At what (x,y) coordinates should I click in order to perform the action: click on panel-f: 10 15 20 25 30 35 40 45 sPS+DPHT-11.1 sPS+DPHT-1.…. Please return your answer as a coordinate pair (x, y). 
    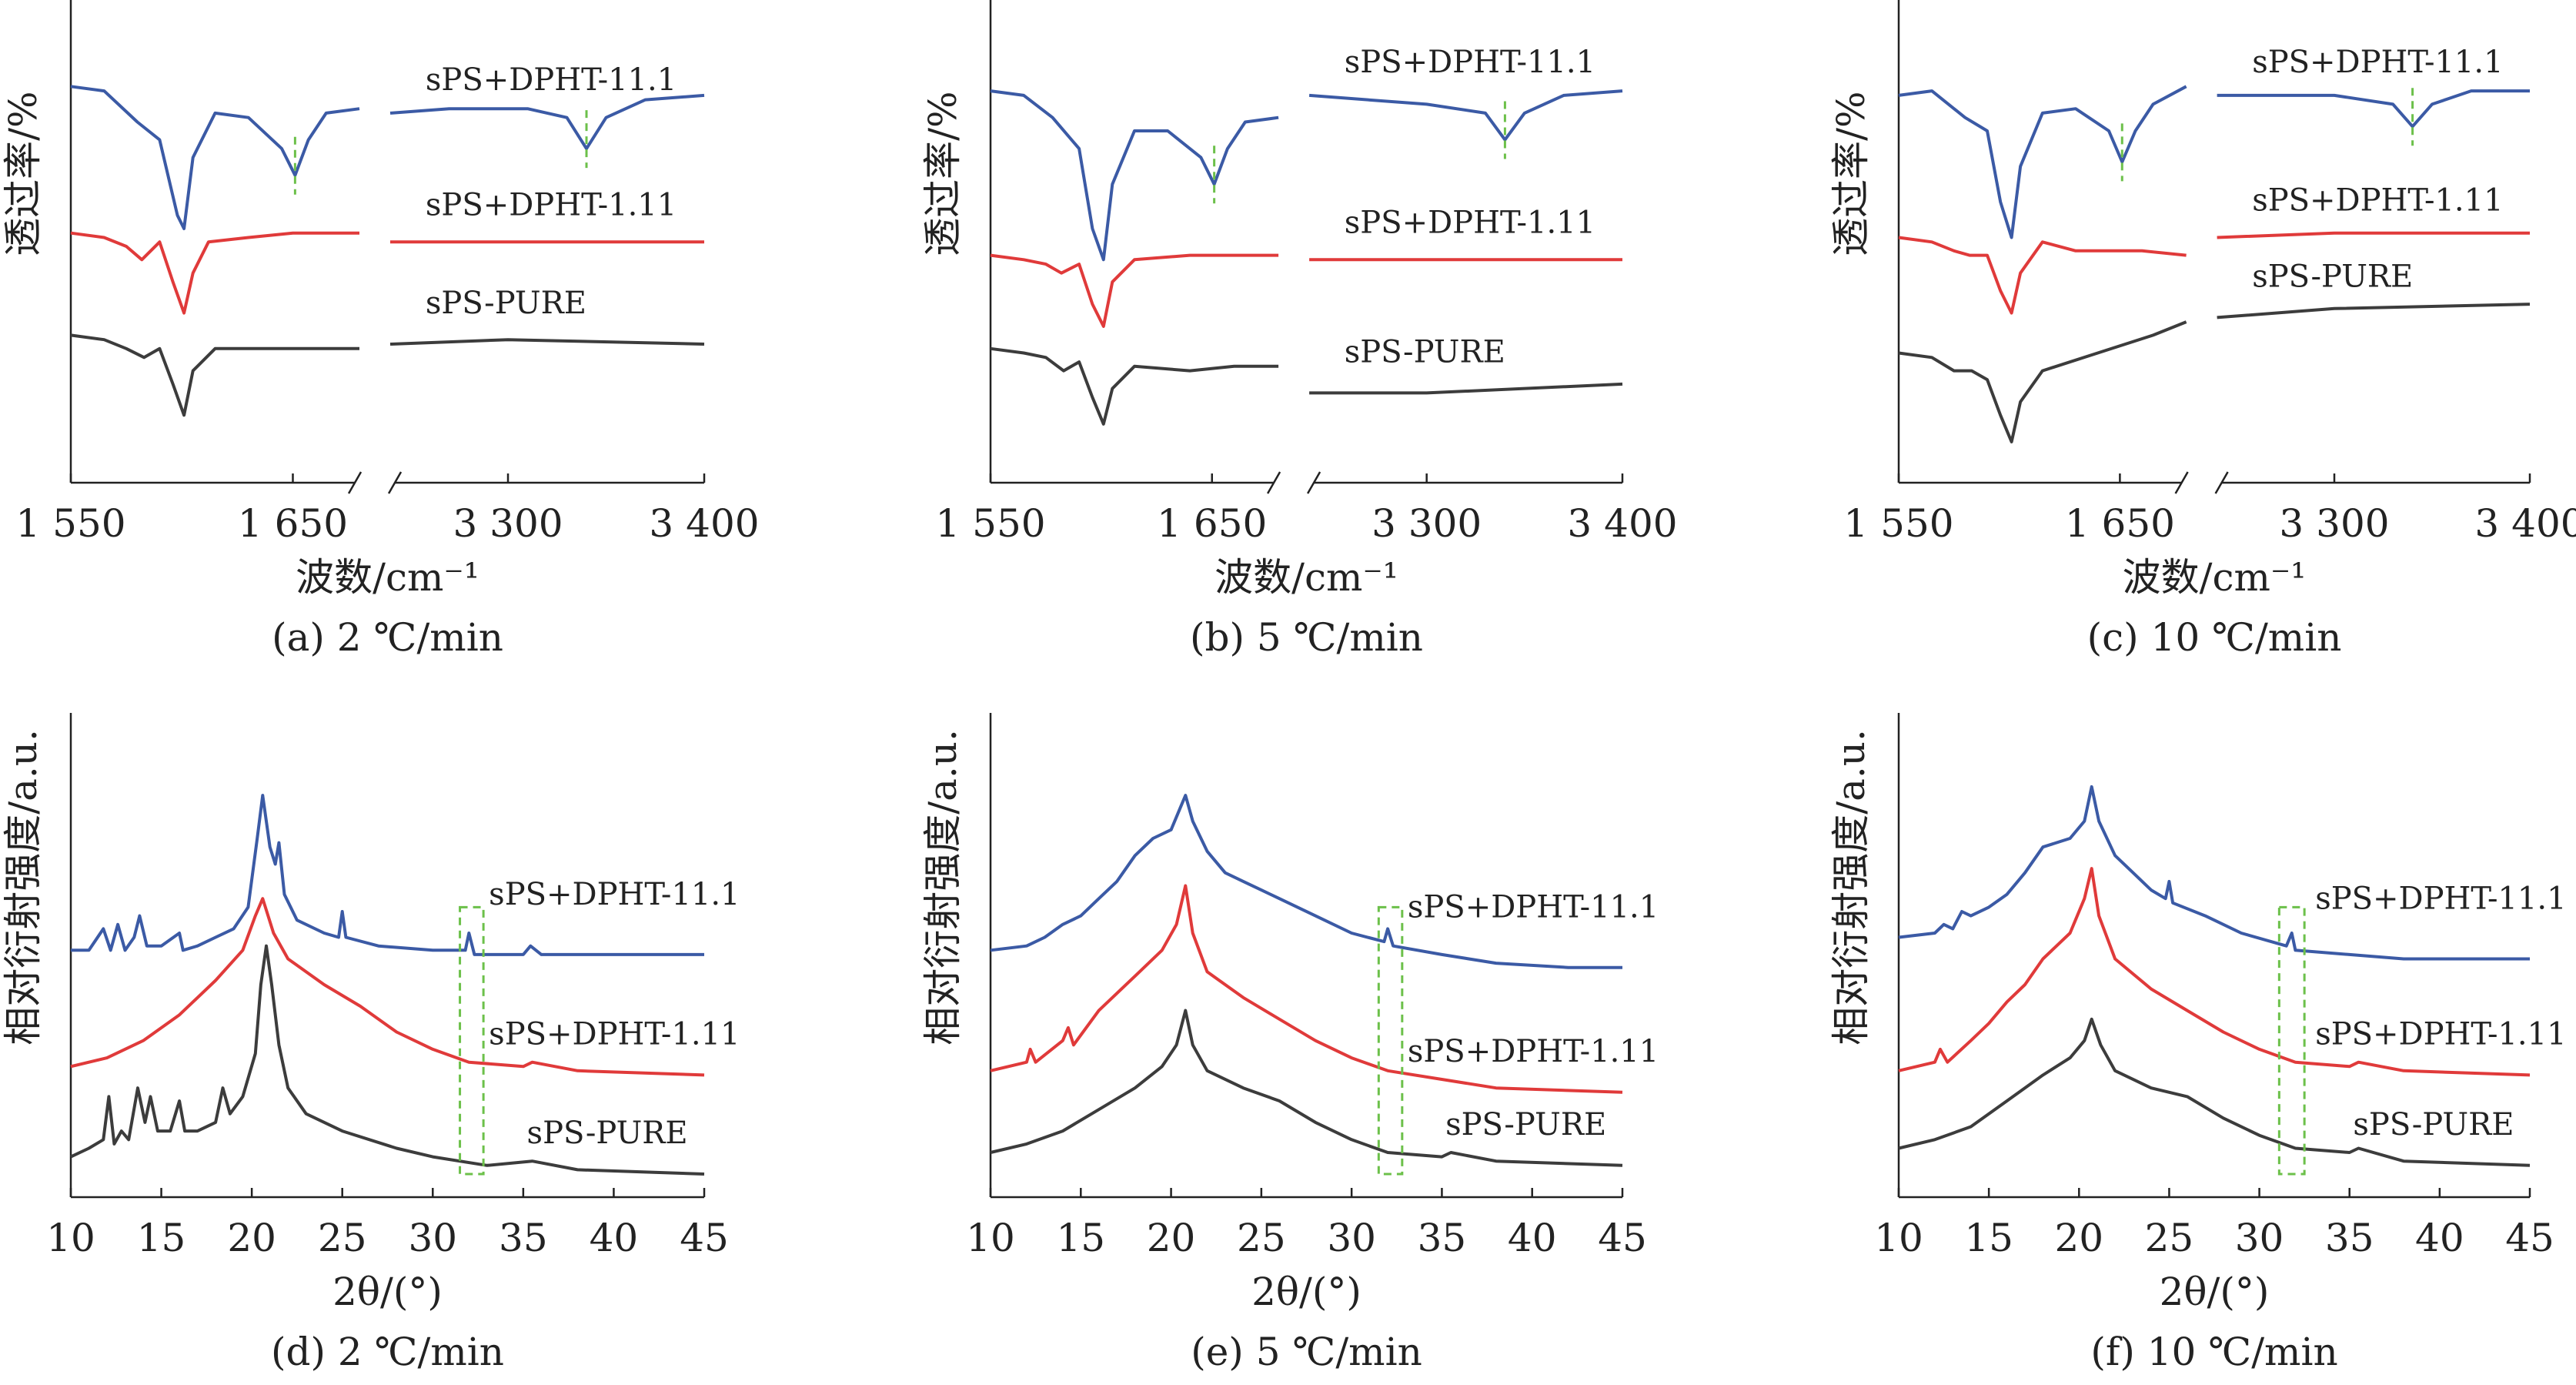
    Looking at the image, I should click on (2198, 1044).